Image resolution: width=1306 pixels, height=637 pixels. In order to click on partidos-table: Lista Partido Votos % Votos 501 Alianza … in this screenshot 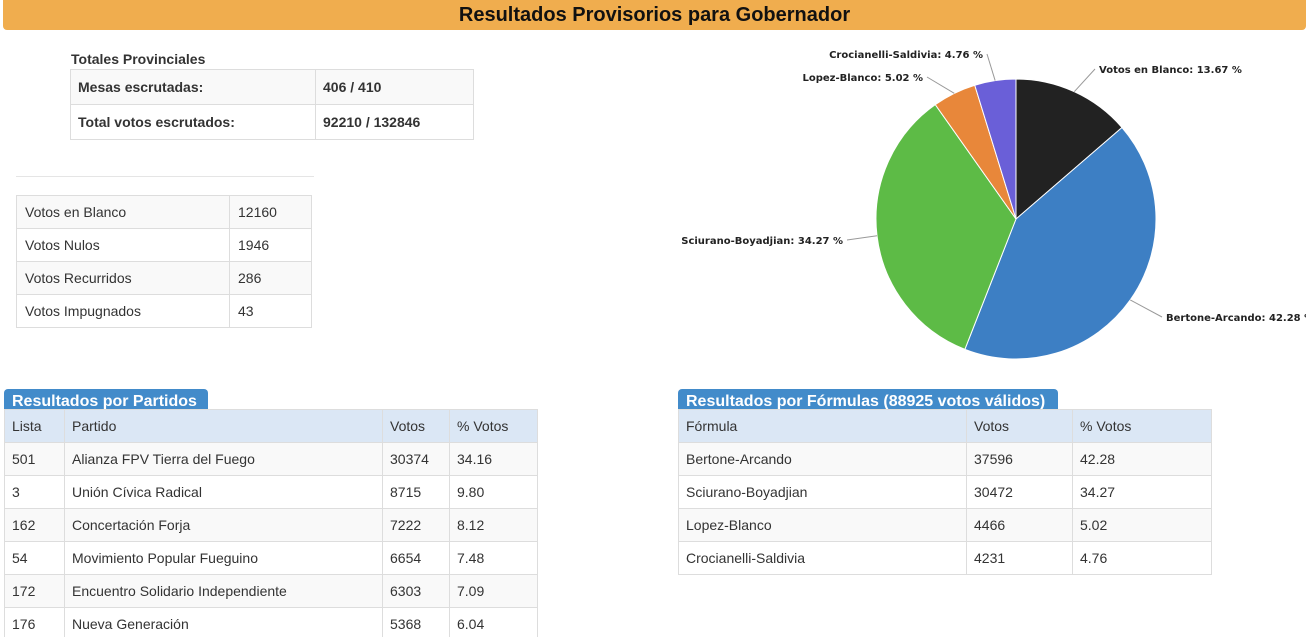, I will do `click(271, 523)`.